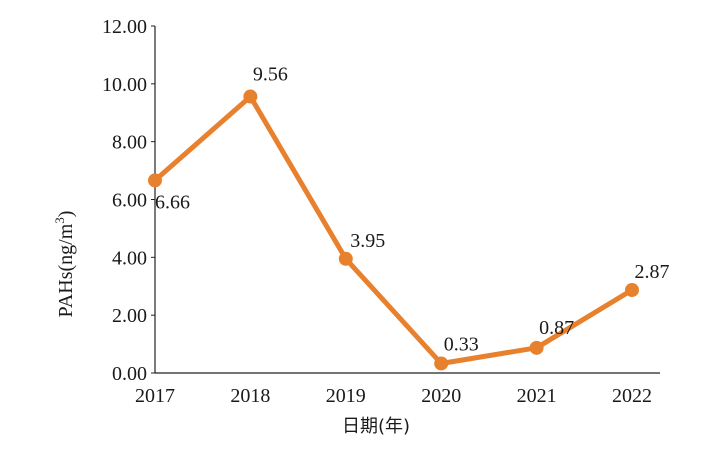 The width and height of the screenshot is (707, 452). I want to click on y-axis-title-main: PAHs(ng/m, so click(66, 270).